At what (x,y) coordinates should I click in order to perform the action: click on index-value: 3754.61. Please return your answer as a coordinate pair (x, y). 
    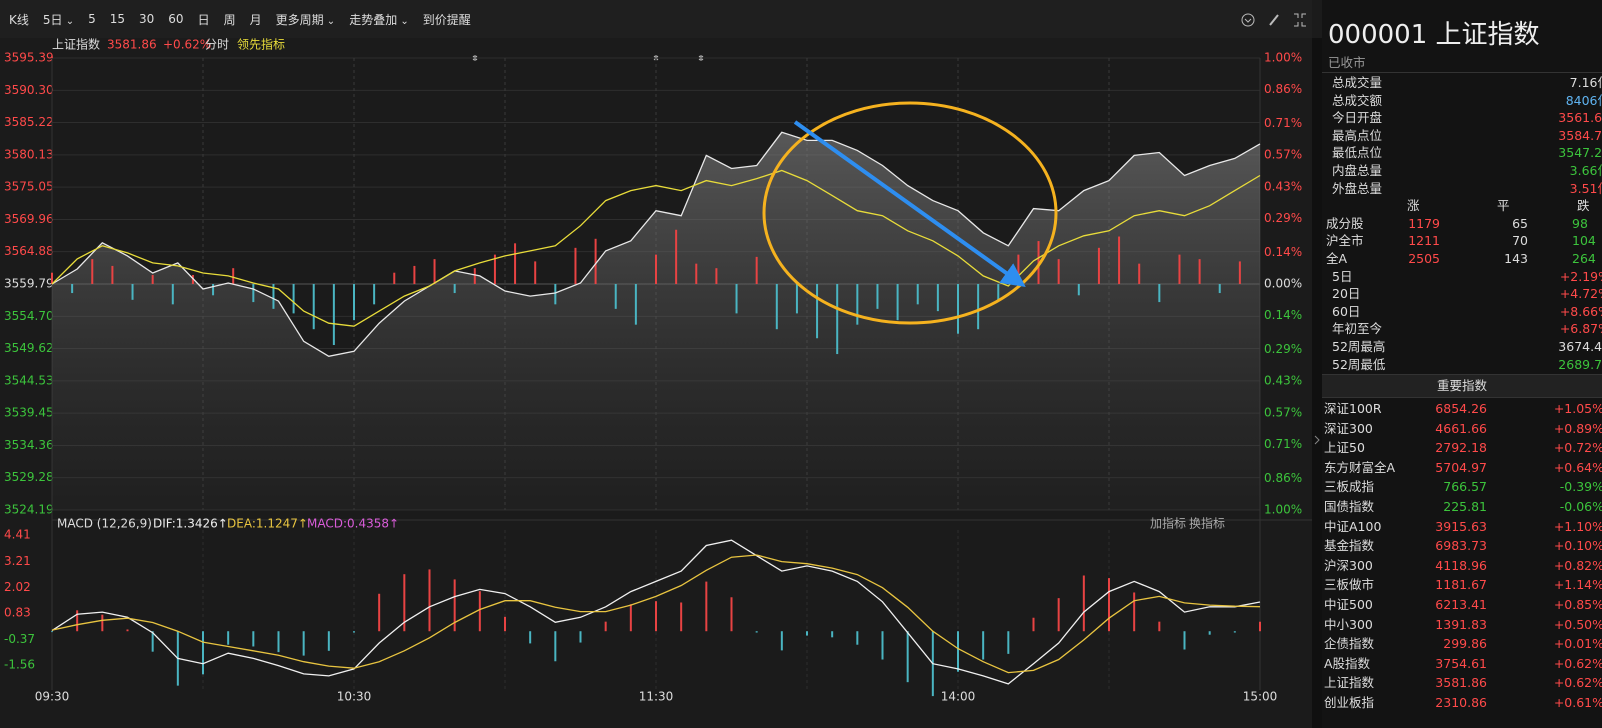
    Looking at the image, I should click on (1461, 663).